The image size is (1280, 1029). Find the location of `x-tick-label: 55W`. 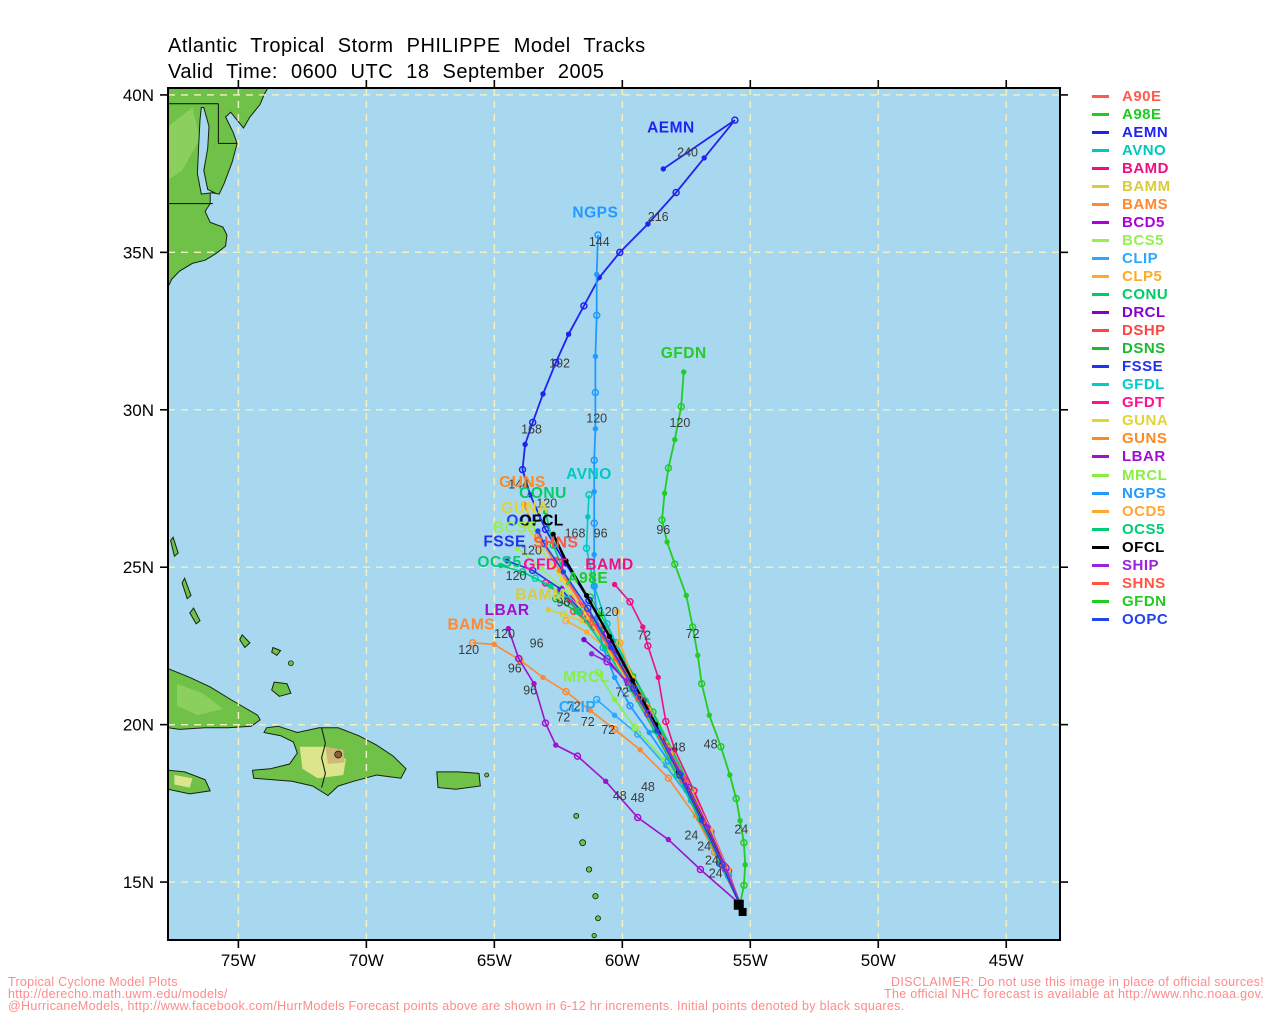

x-tick-label: 55W is located at coordinates (750, 960).